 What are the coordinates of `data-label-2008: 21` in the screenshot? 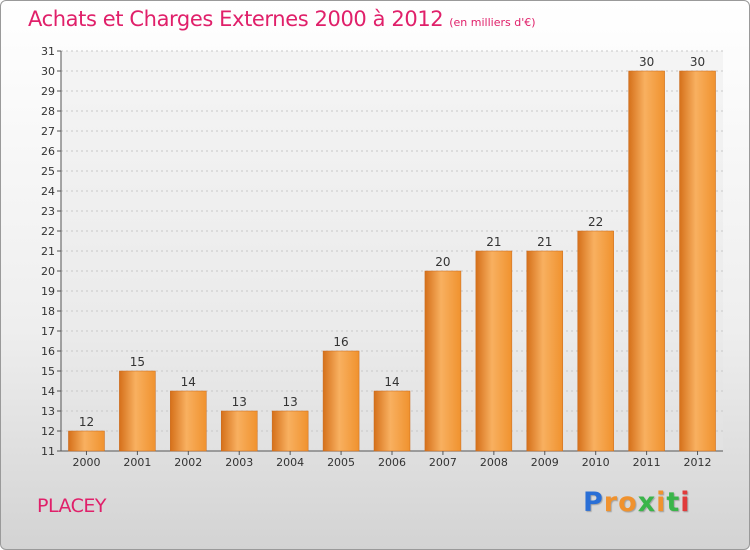 It's located at (493, 242).